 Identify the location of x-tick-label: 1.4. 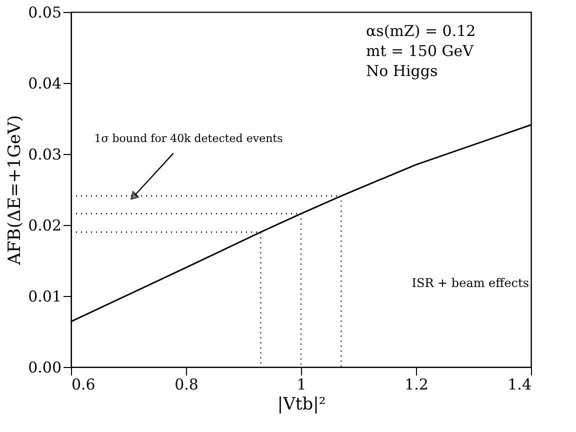
(520, 385).